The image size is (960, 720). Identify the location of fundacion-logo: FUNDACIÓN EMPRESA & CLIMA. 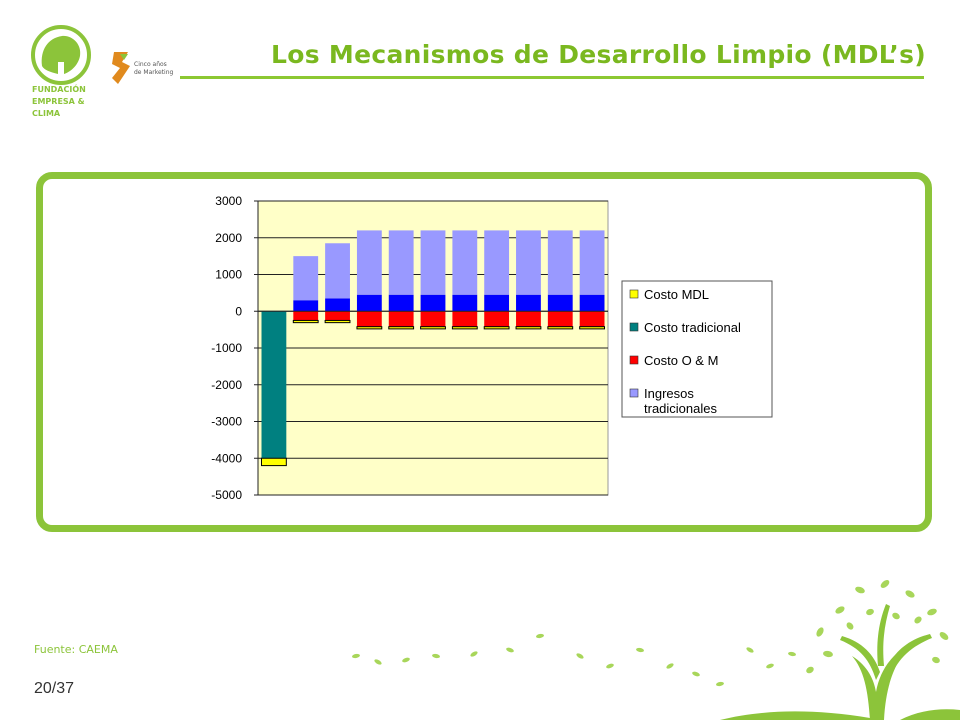
(61, 71).